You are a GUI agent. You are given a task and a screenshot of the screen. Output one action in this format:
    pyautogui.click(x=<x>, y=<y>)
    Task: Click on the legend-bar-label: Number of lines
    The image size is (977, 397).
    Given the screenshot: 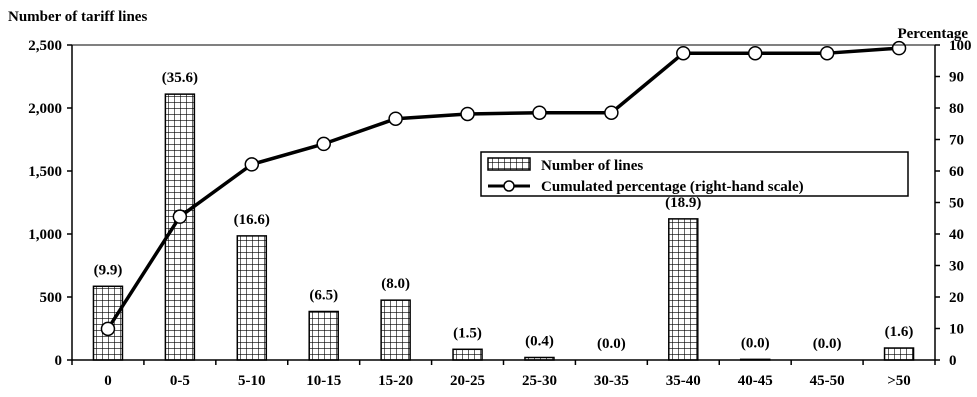 What is the action you would take?
    pyautogui.click(x=592, y=166)
    